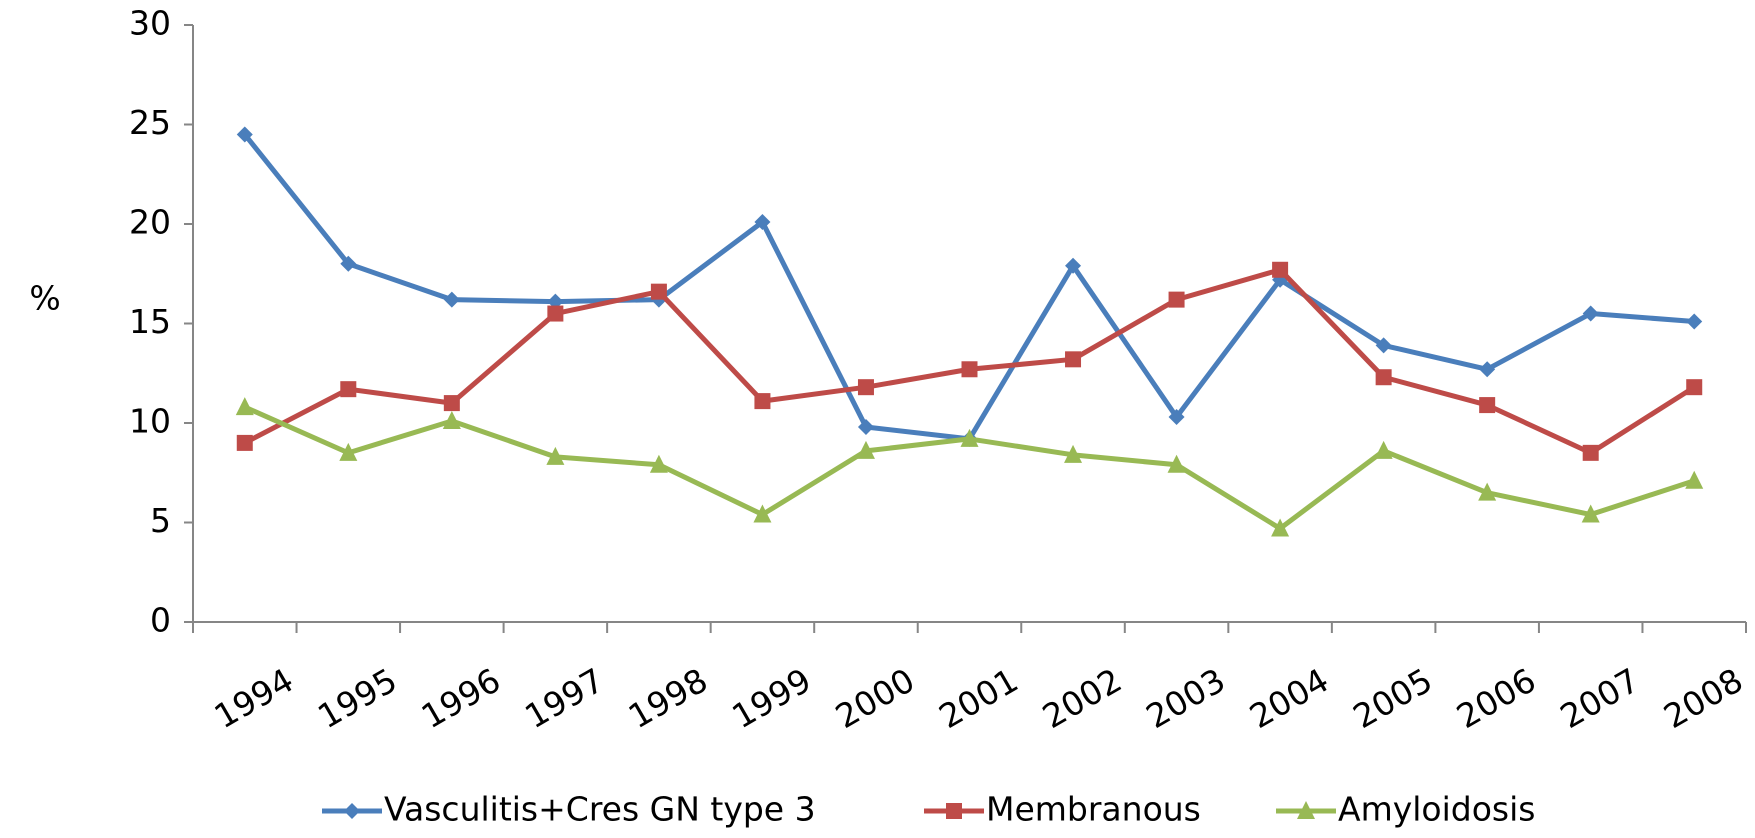 This screenshot has width=1755, height=838. Describe the element at coordinates (357, 698) in the screenshot. I see `x-tick-label: 1995` at that location.